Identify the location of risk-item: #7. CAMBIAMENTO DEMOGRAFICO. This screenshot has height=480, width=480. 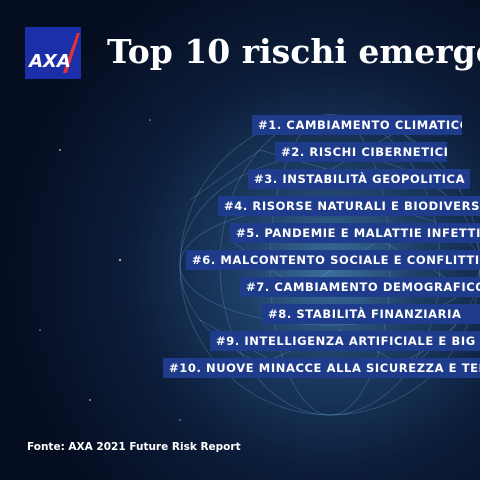
(360, 287).